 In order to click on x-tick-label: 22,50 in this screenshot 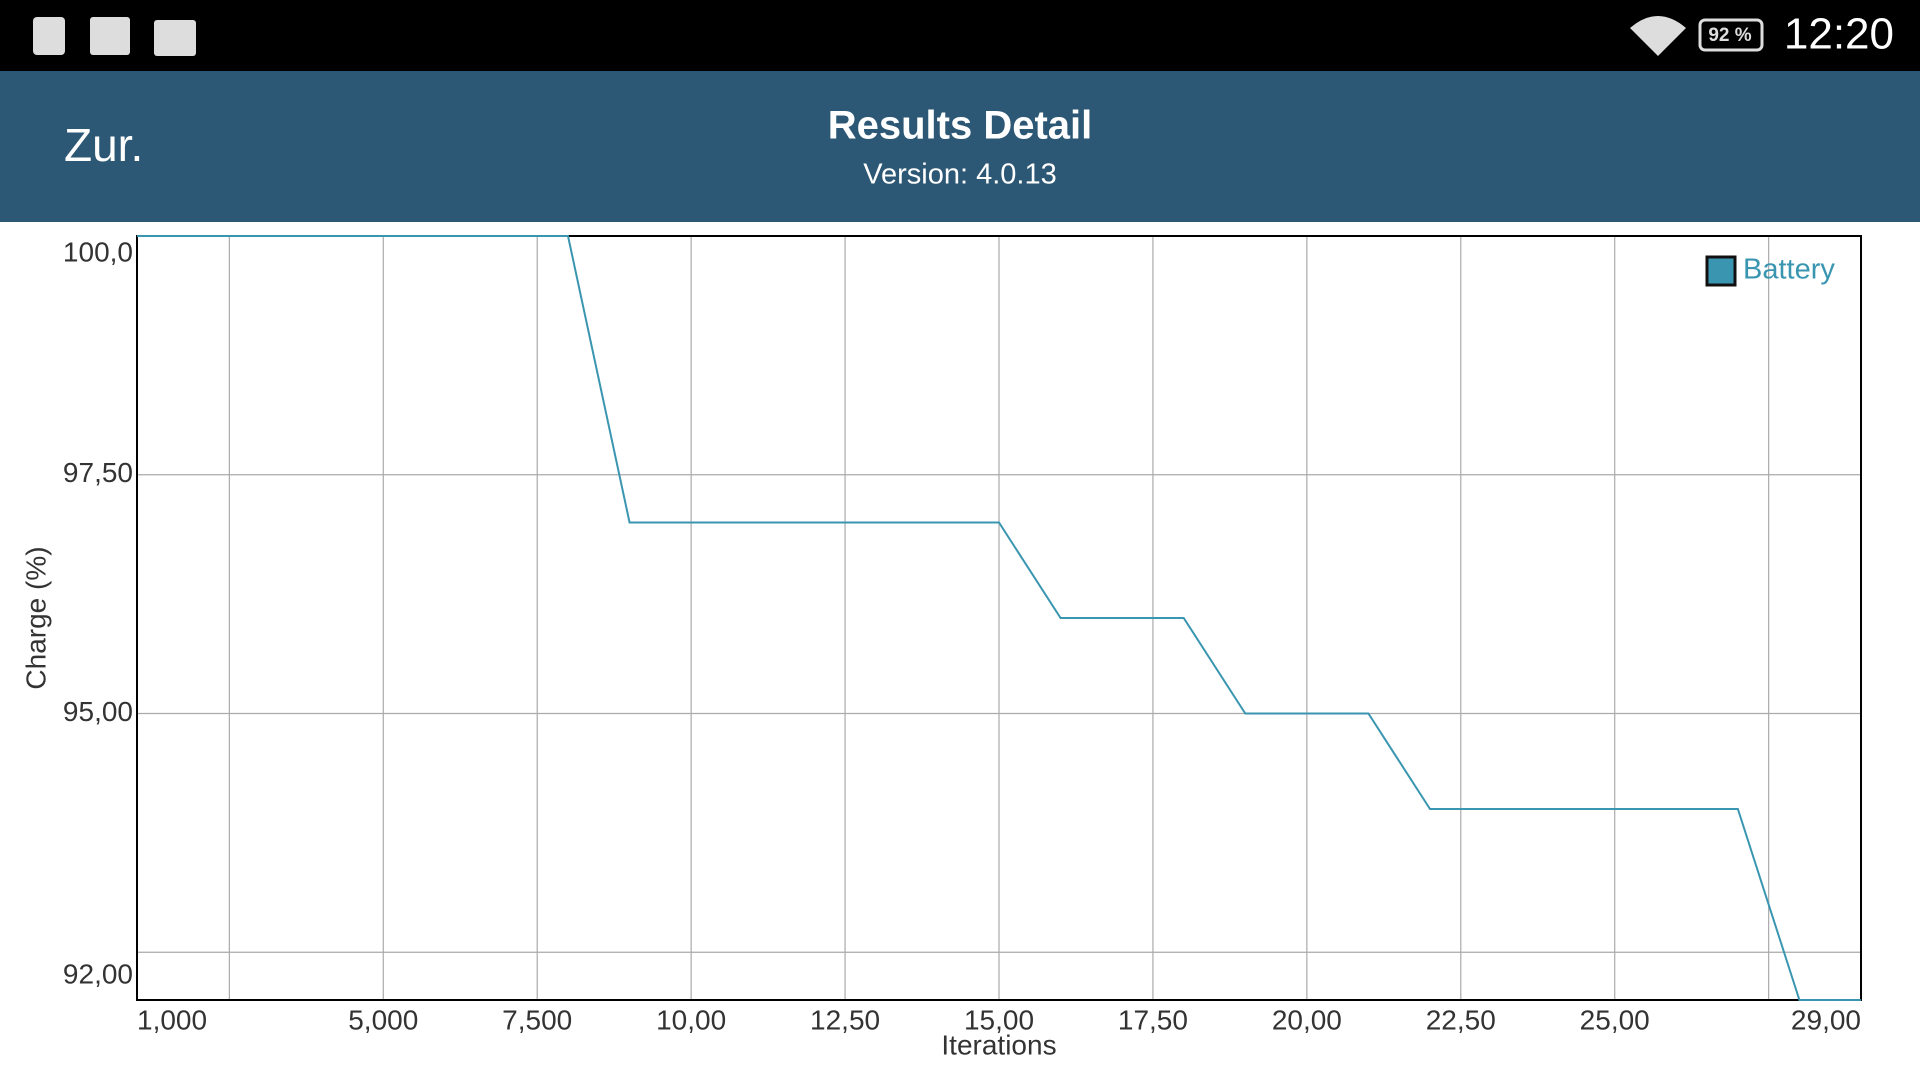, I will do `click(1461, 1019)`.